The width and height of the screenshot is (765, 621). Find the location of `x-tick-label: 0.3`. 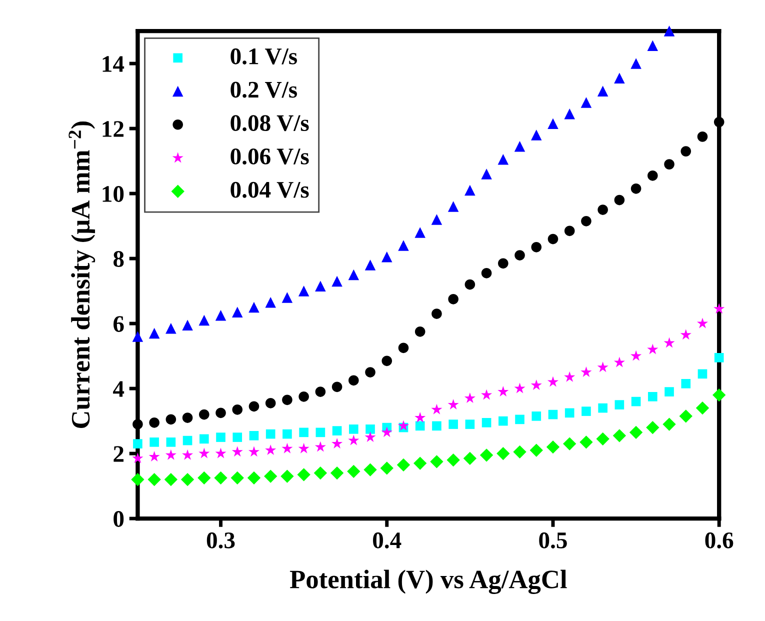

x-tick-label: 0.3 is located at coordinates (220, 540).